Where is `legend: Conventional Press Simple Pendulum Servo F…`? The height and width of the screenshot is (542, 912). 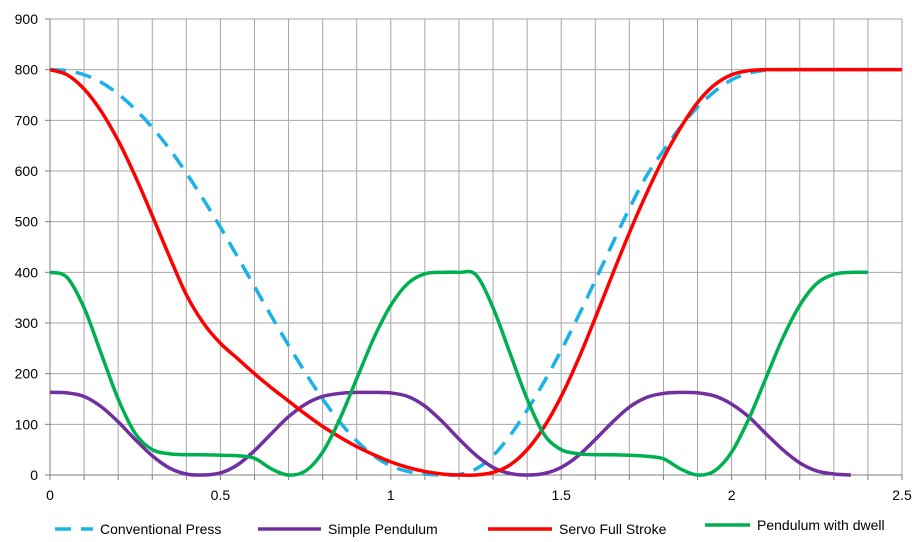 legend: Conventional Press Simple Pendulum Servo F… is located at coordinates (470, 527).